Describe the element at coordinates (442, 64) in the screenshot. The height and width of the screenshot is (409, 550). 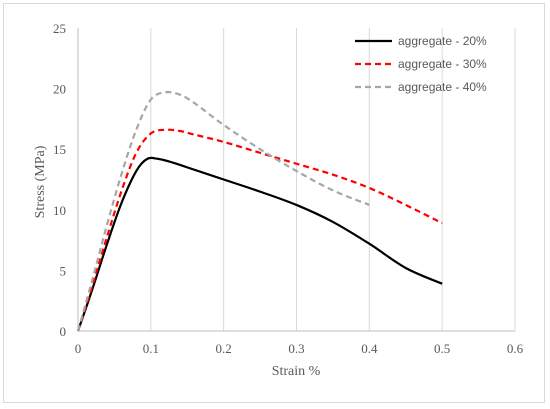
I see `legend-label-aggregate-30: aggregate - 30%` at that location.